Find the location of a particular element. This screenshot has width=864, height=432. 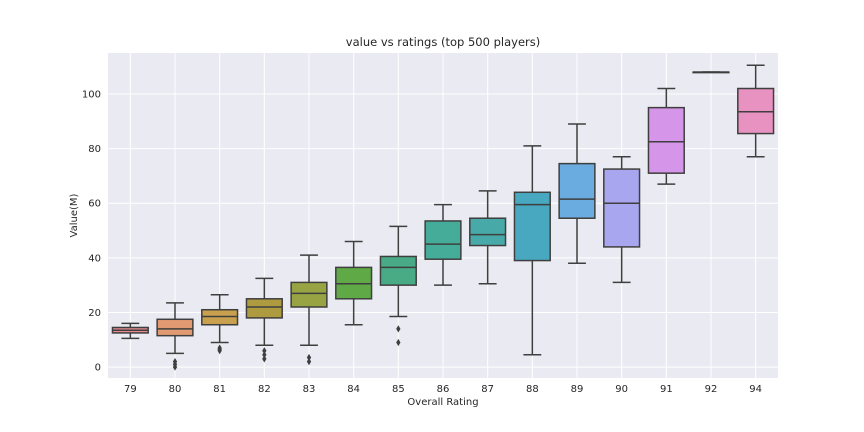

y-tick-label: 0 is located at coordinates (98, 368).